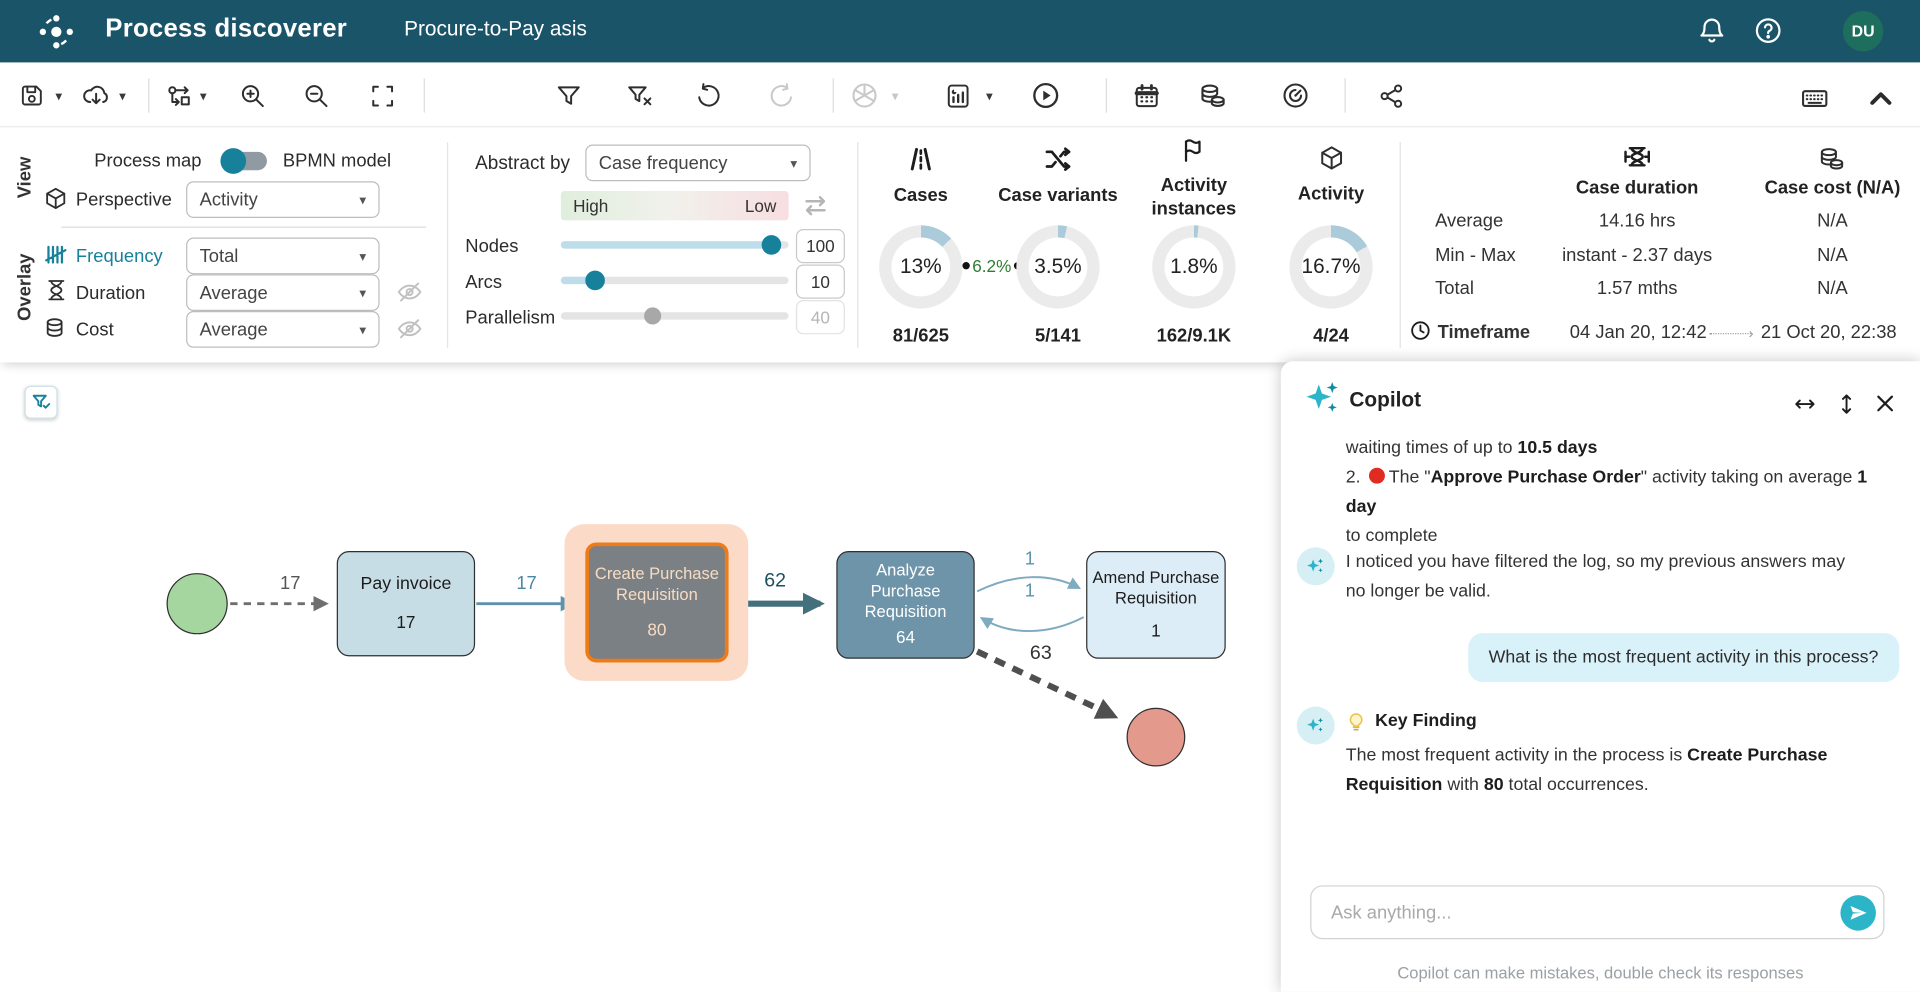  What do you see at coordinates (283, 199) in the screenshot?
I see `perspective-dropdown: Activity ▾` at bounding box center [283, 199].